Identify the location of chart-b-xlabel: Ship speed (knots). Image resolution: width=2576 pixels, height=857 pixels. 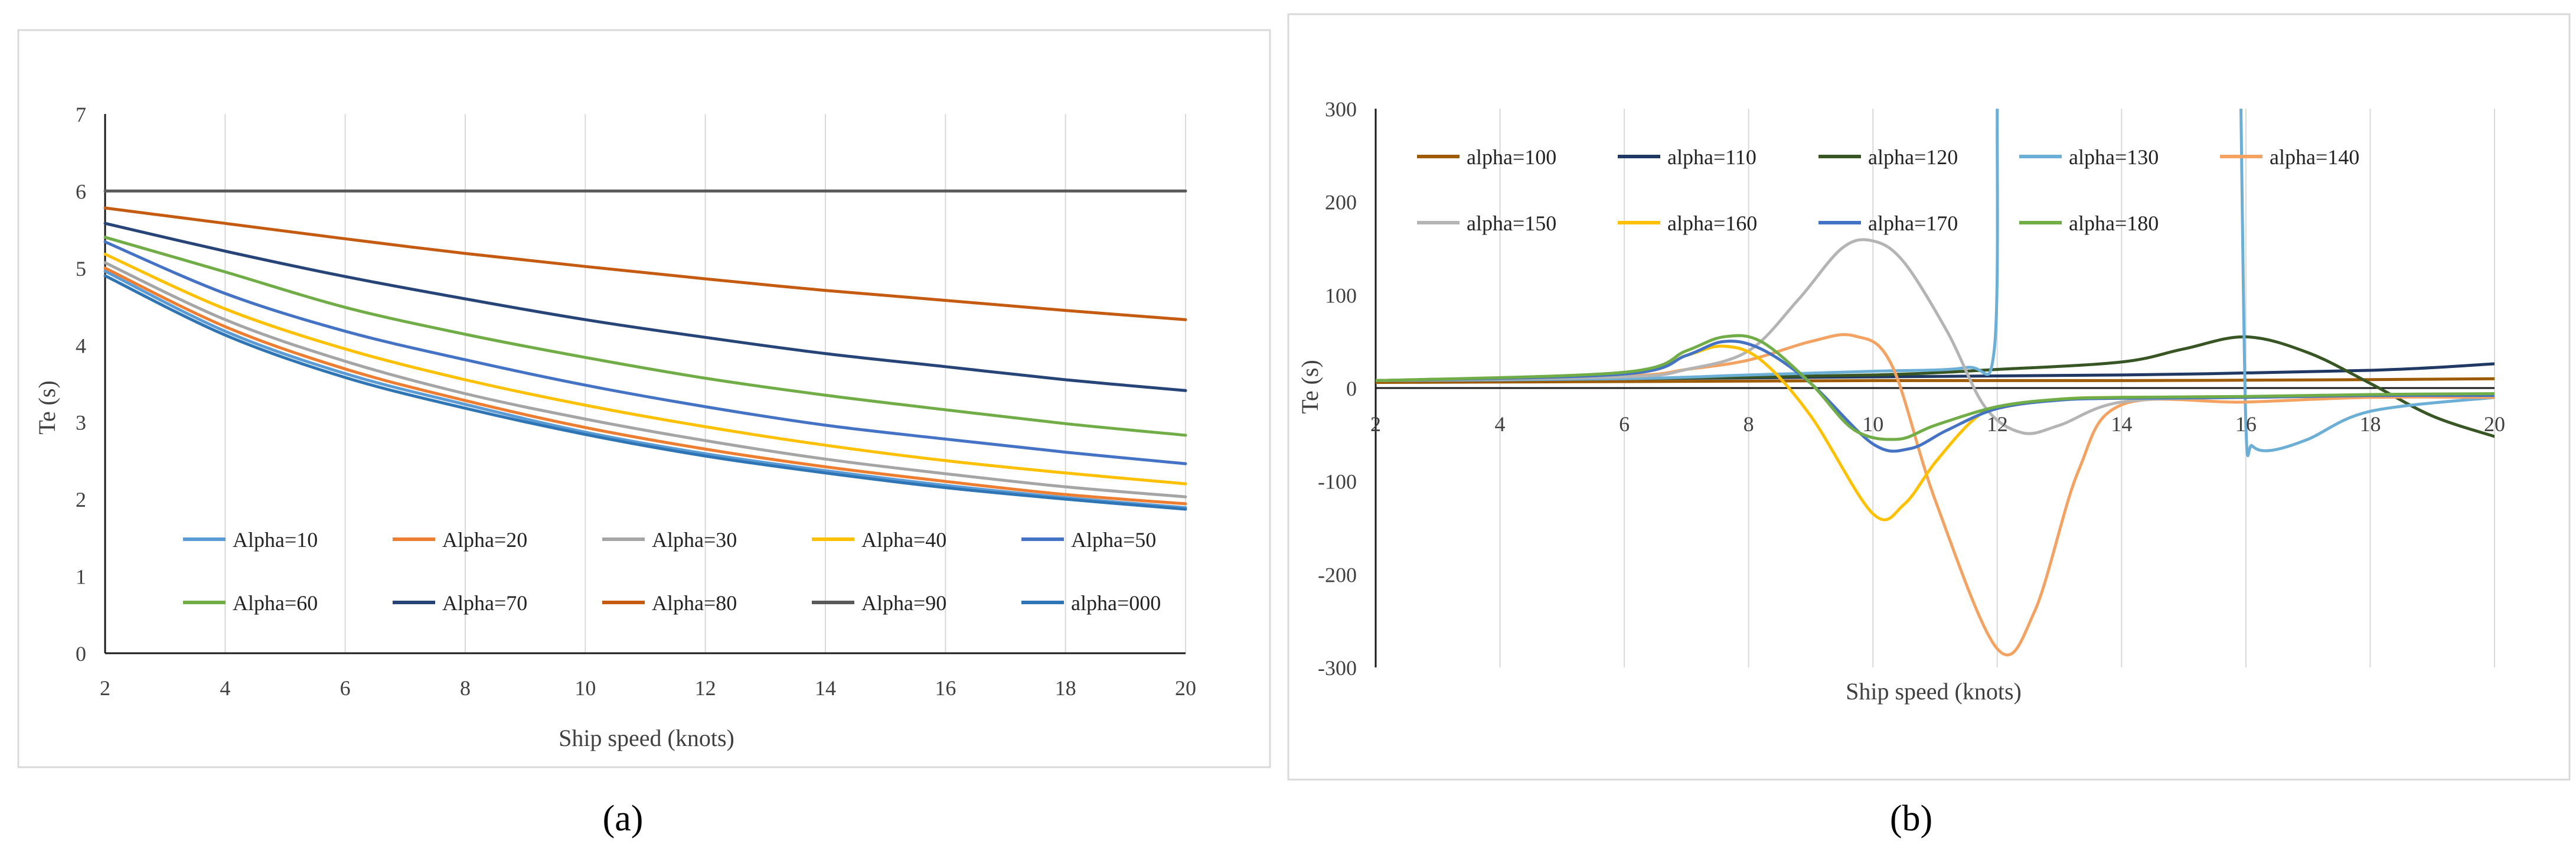
(1934, 691).